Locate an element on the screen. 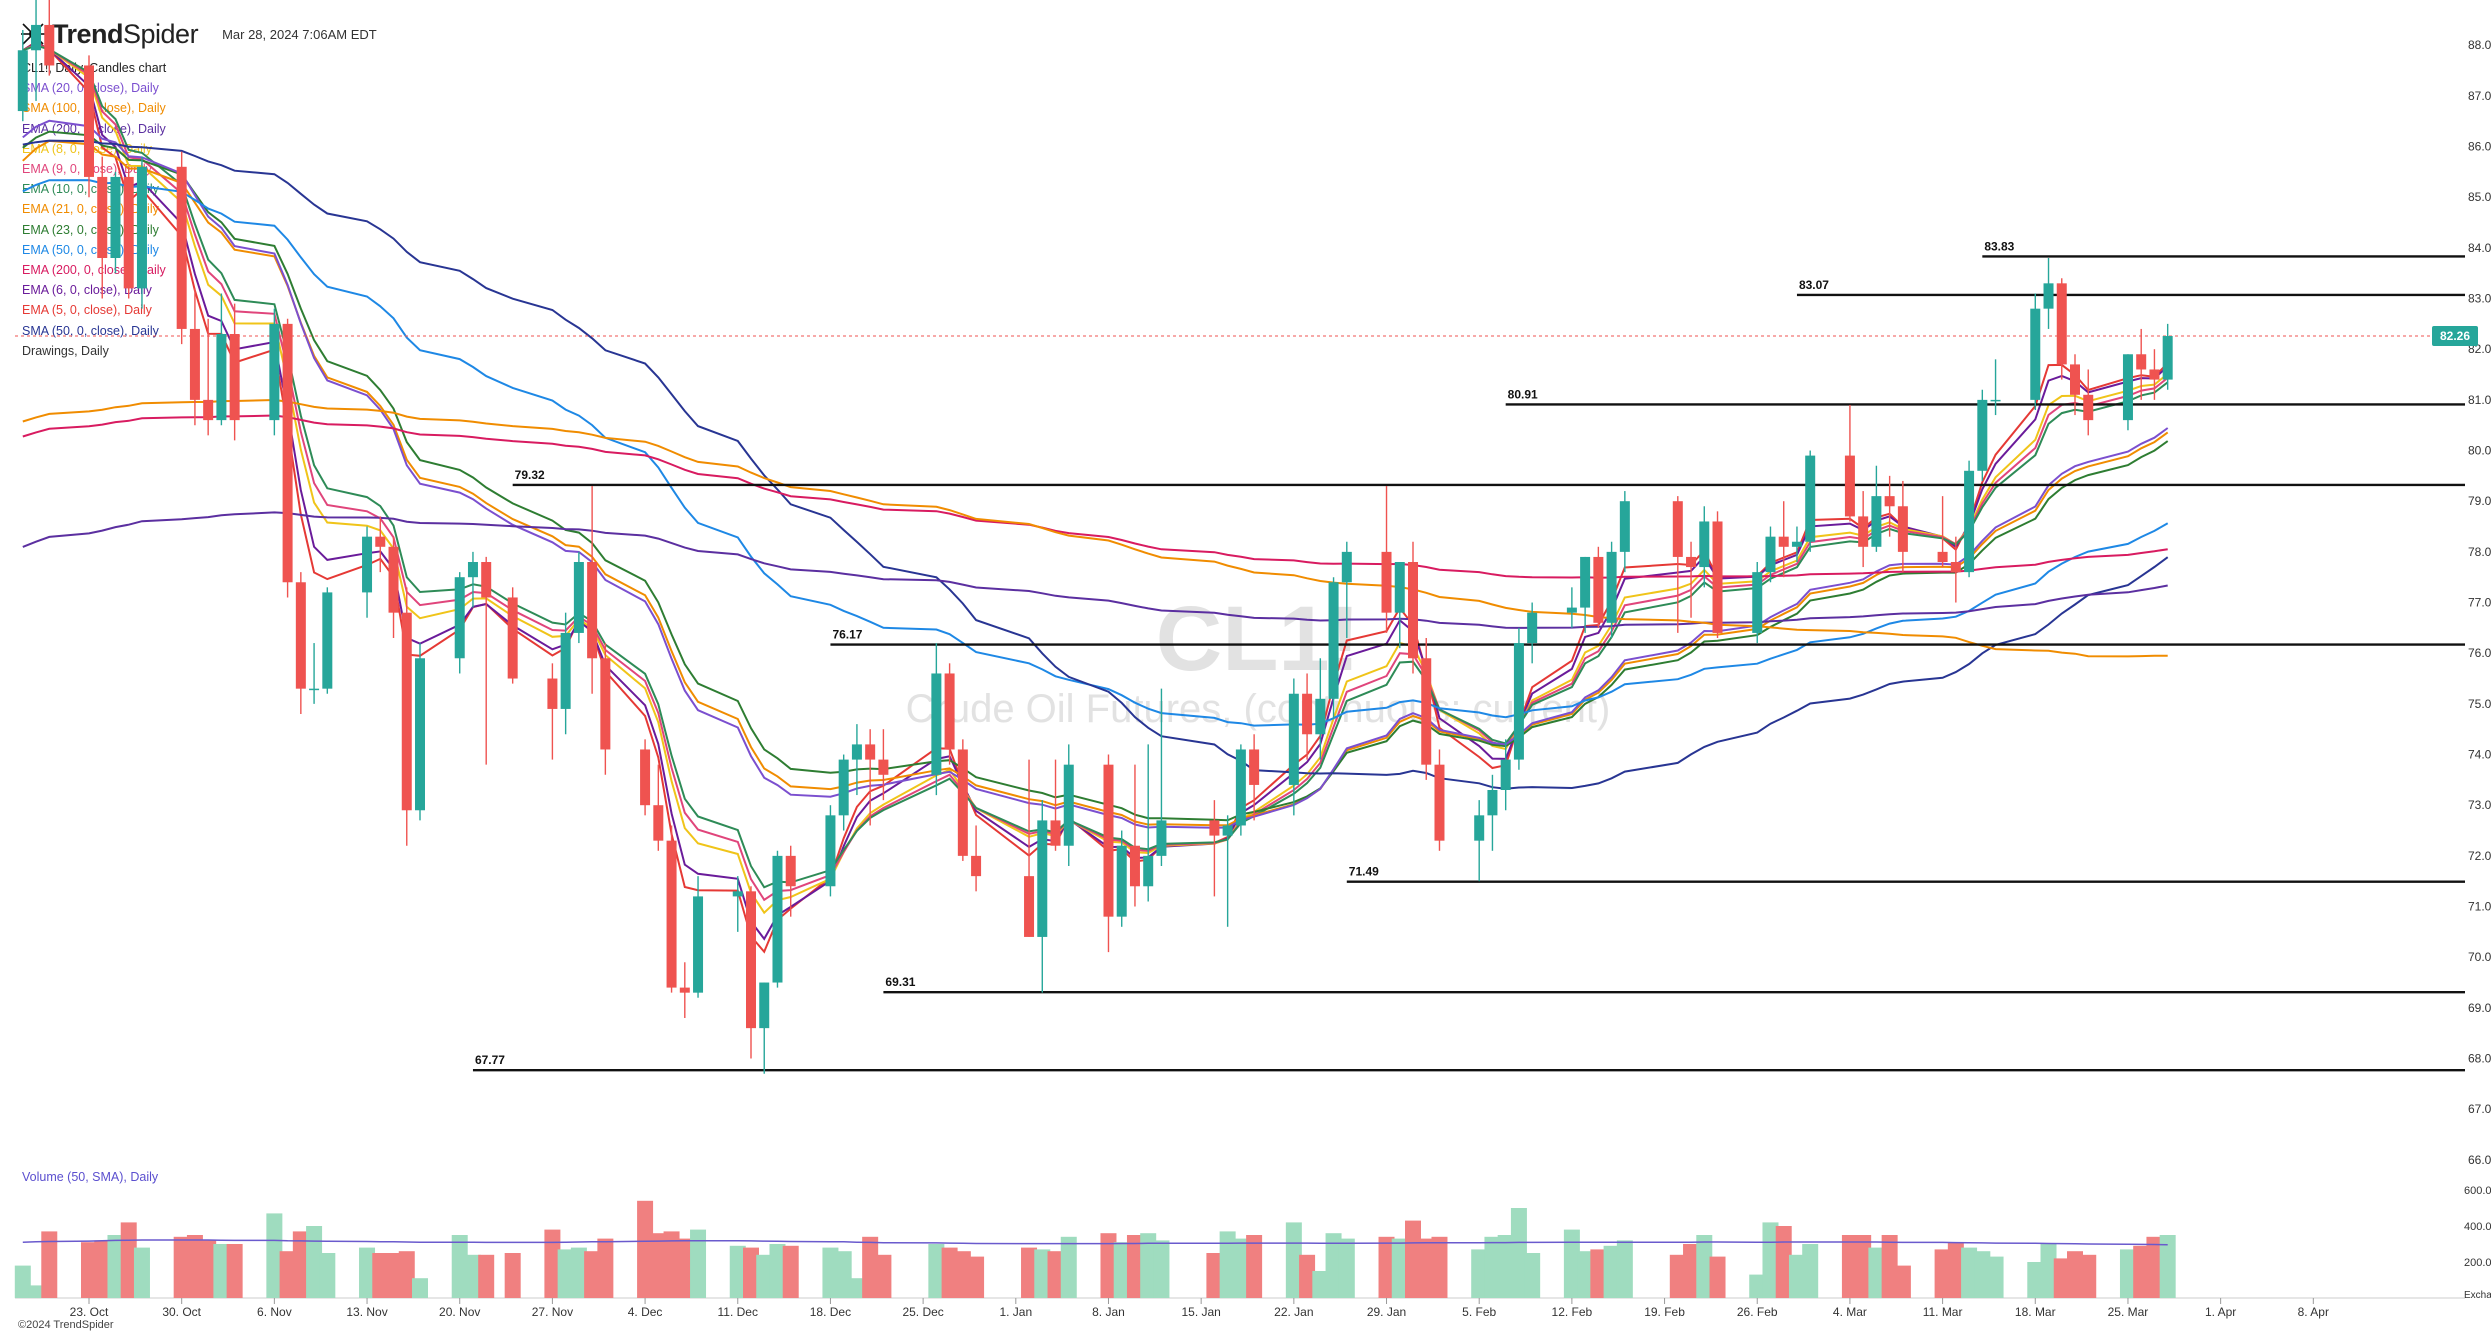 This screenshot has height=1339, width=2491. legend-item: CL1!, Daily, Candles chart is located at coordinates (94, 68).